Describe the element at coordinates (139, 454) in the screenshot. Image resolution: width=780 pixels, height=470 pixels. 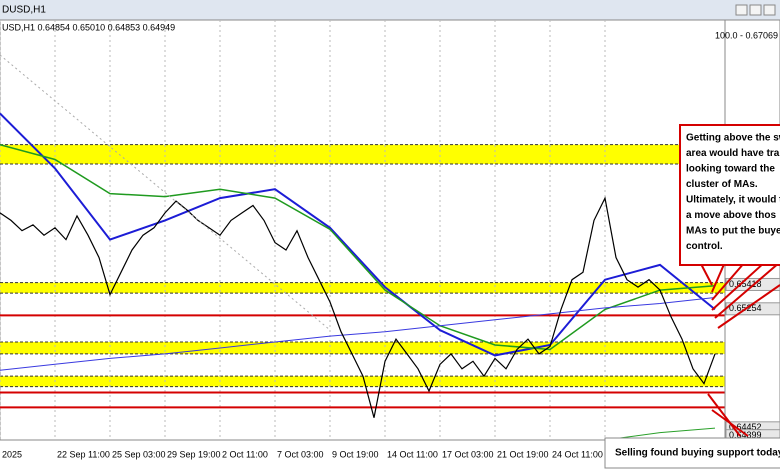
I see `x-tick-label: 25 Sep 03:00` at that location.